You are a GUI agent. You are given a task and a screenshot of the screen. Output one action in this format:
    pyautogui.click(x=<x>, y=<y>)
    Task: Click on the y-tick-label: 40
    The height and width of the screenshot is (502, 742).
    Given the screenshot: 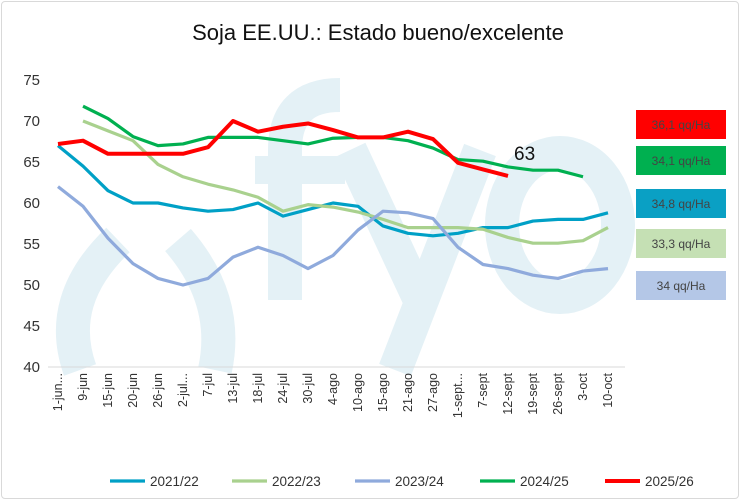 What is the action you would take?
    pyautogui.click(x=31, y=367)
    